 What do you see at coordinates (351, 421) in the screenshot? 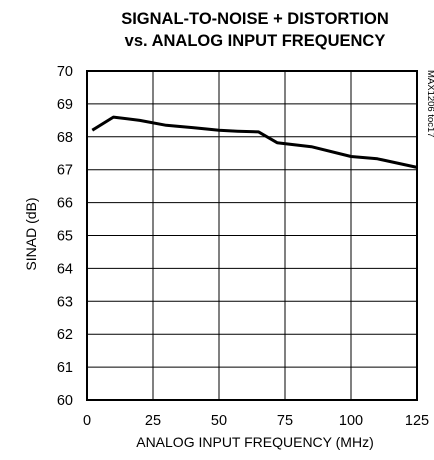
I see `x-tick-label: 100` at bounding box center [351, 421].